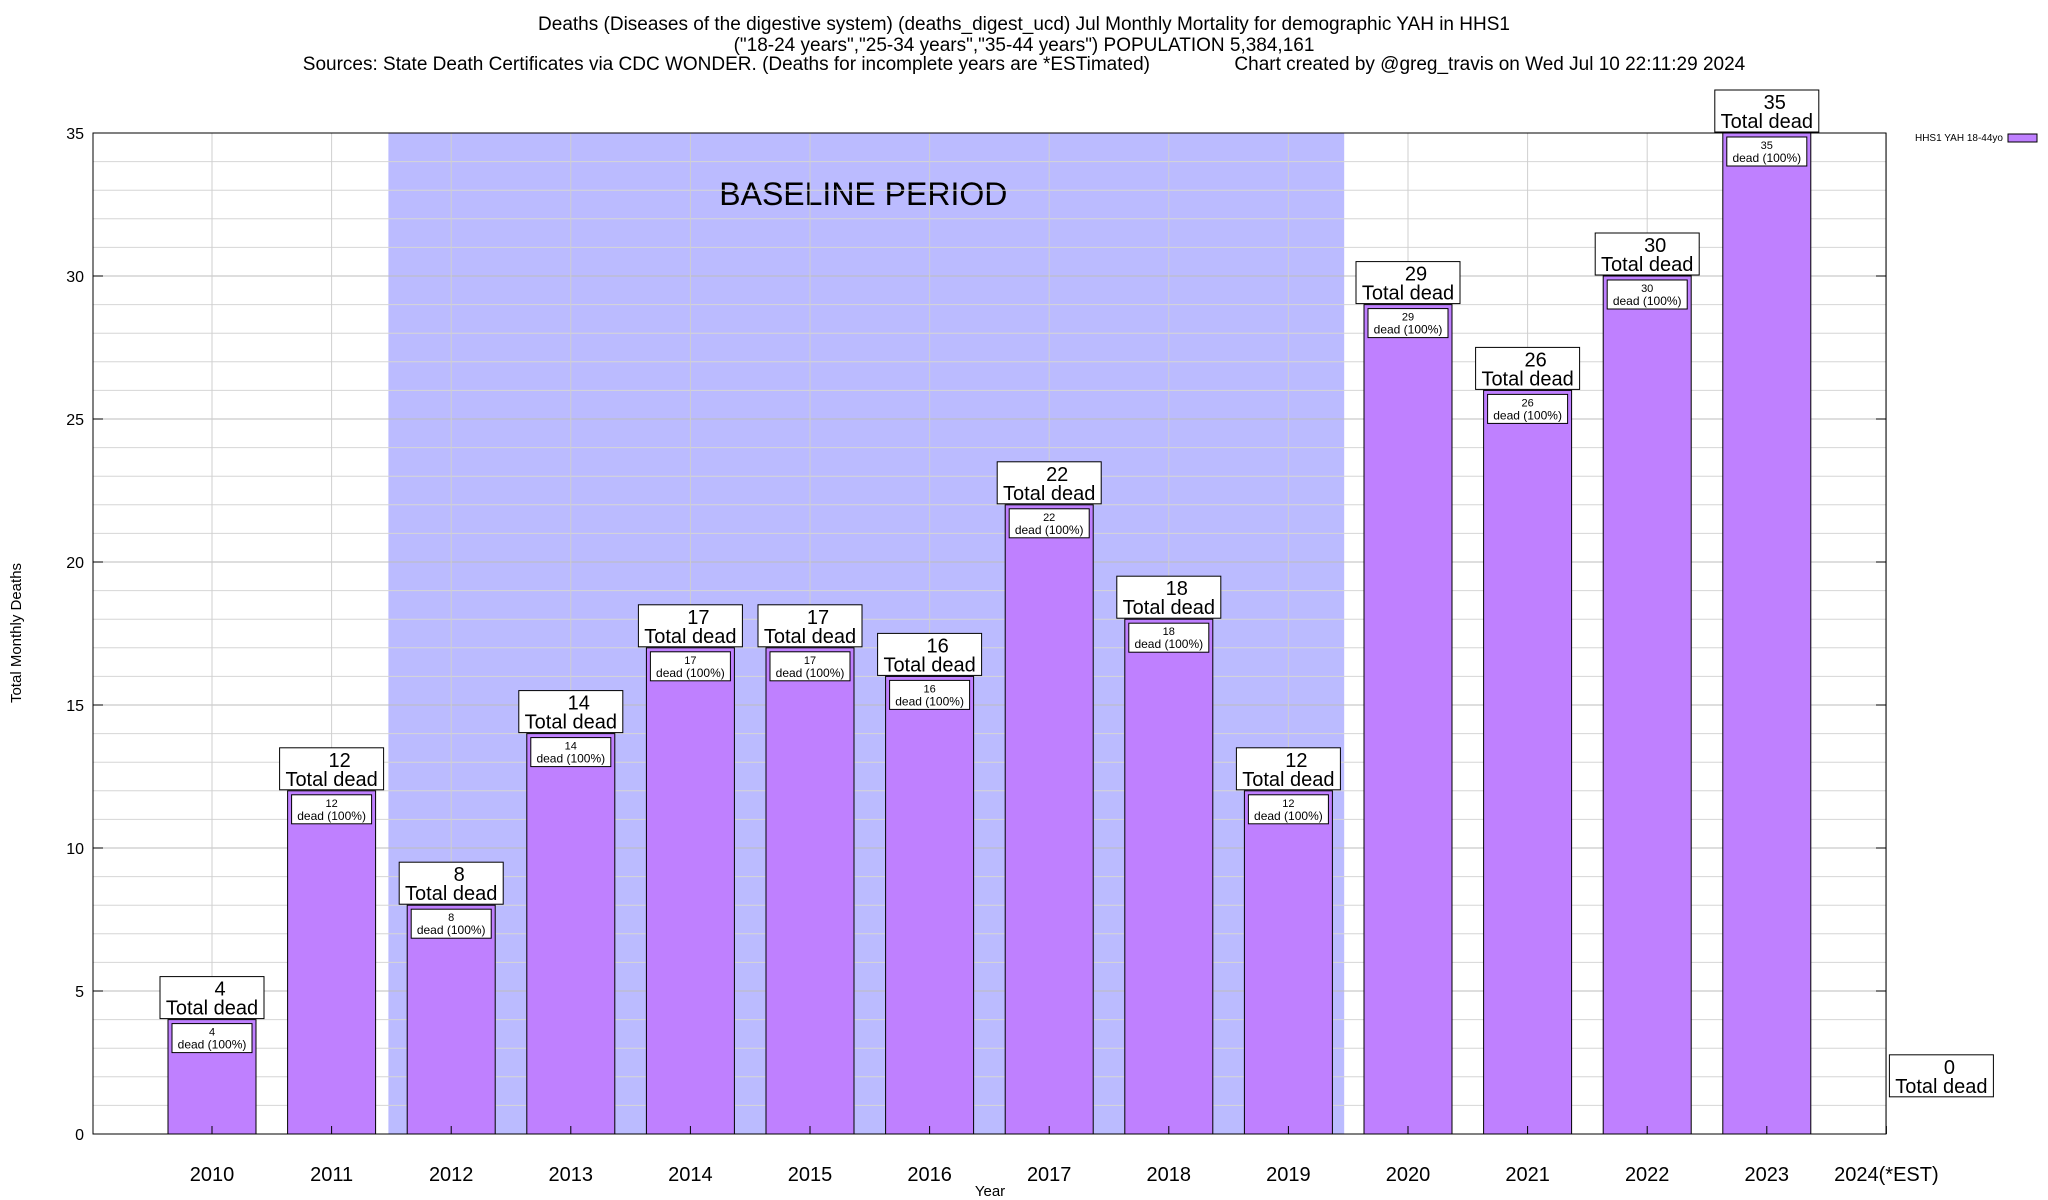 The height and width of the screenshot is (1200, 2048). I want to click on inner-label-value: 4, so click(212, 1033).